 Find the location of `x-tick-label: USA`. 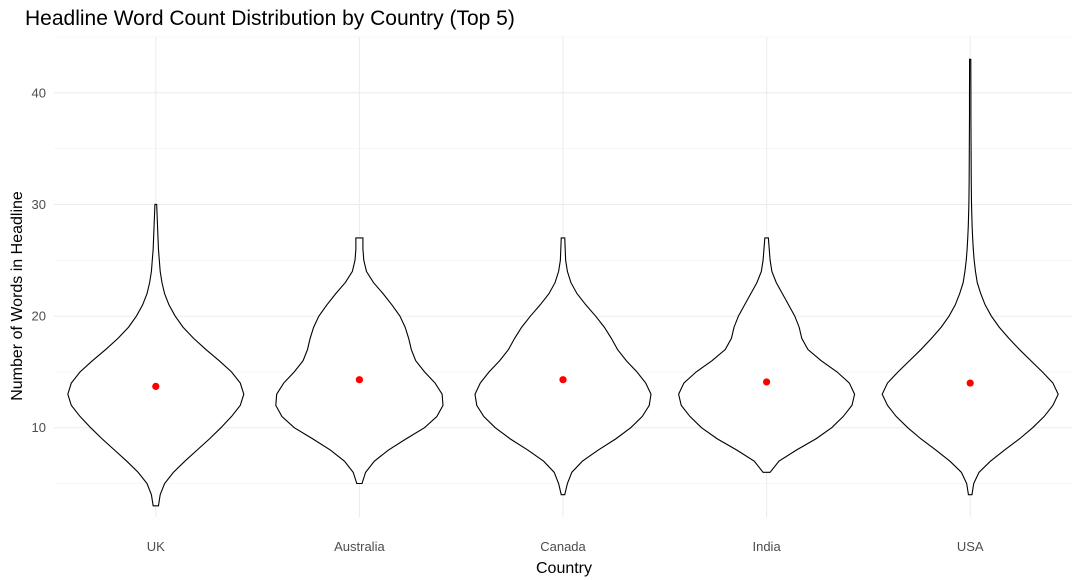

x-tick-label: USA is located at coordinates (970, 546).